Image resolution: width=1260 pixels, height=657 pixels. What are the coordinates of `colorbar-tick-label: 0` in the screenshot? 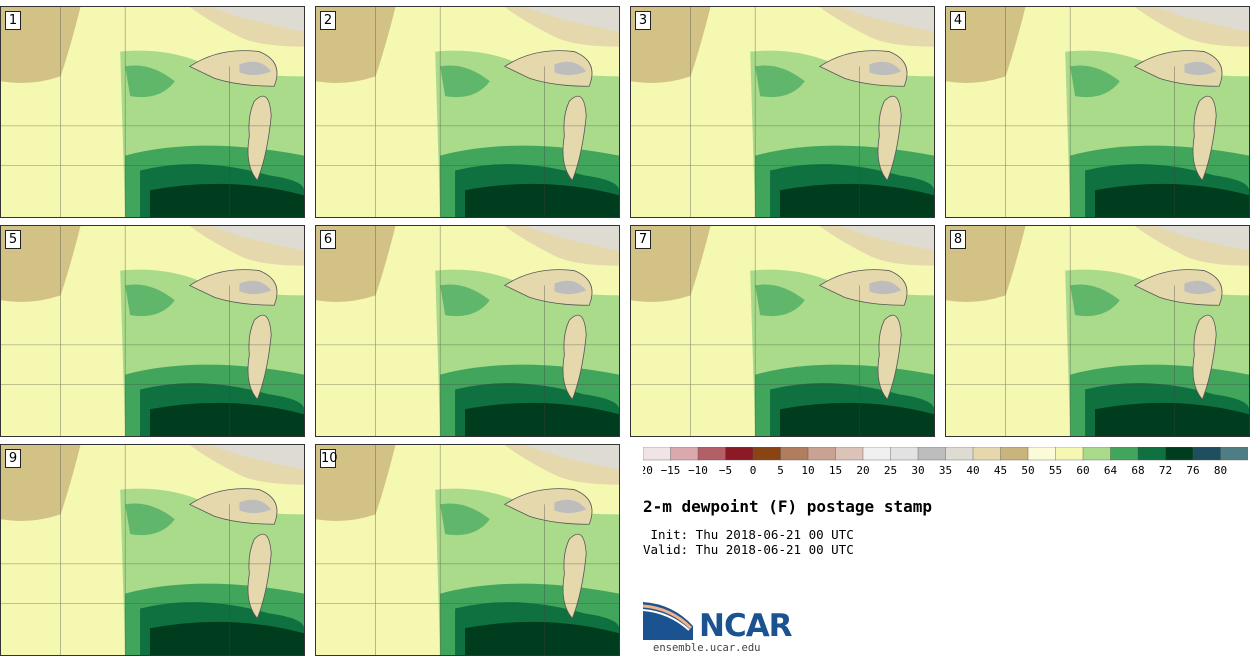 It's located at (753, 469).